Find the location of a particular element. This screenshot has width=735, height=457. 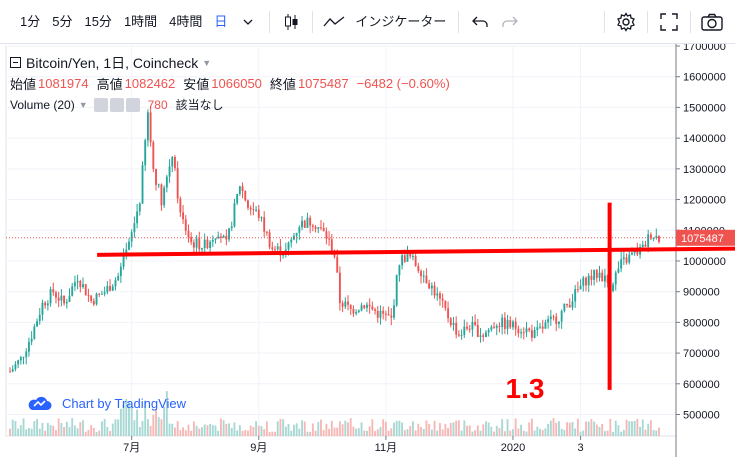

interval-4h: 4時間 is located at coordinates (186, 21).